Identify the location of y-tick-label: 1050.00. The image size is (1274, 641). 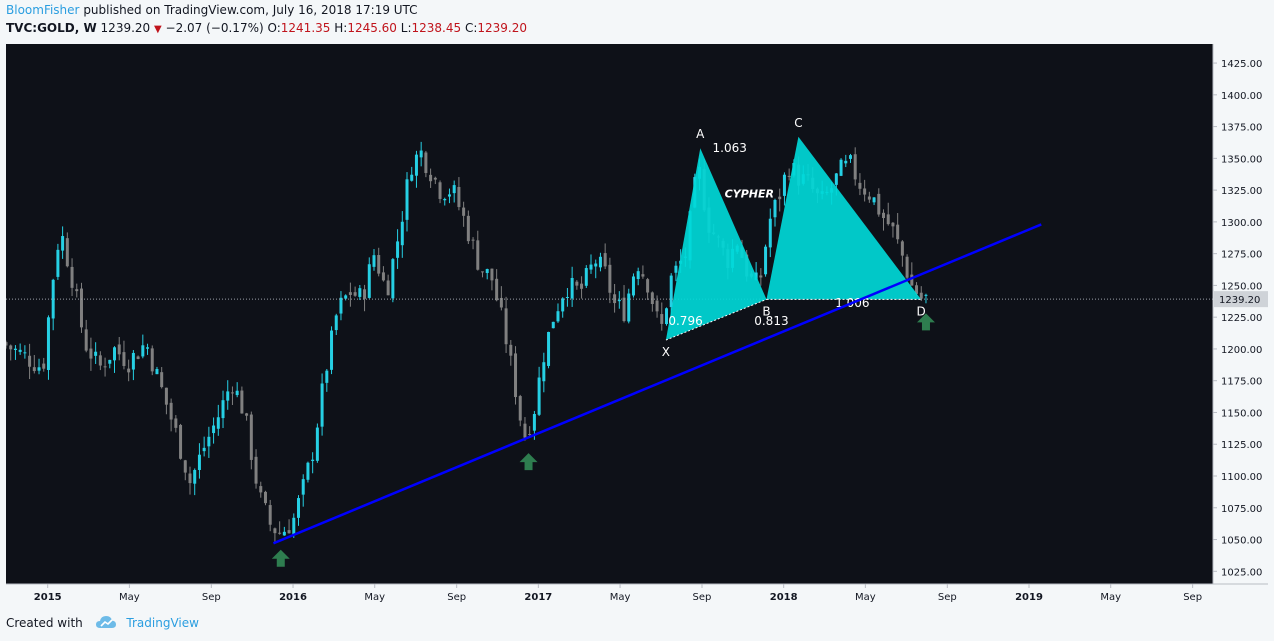
(1241, 541).